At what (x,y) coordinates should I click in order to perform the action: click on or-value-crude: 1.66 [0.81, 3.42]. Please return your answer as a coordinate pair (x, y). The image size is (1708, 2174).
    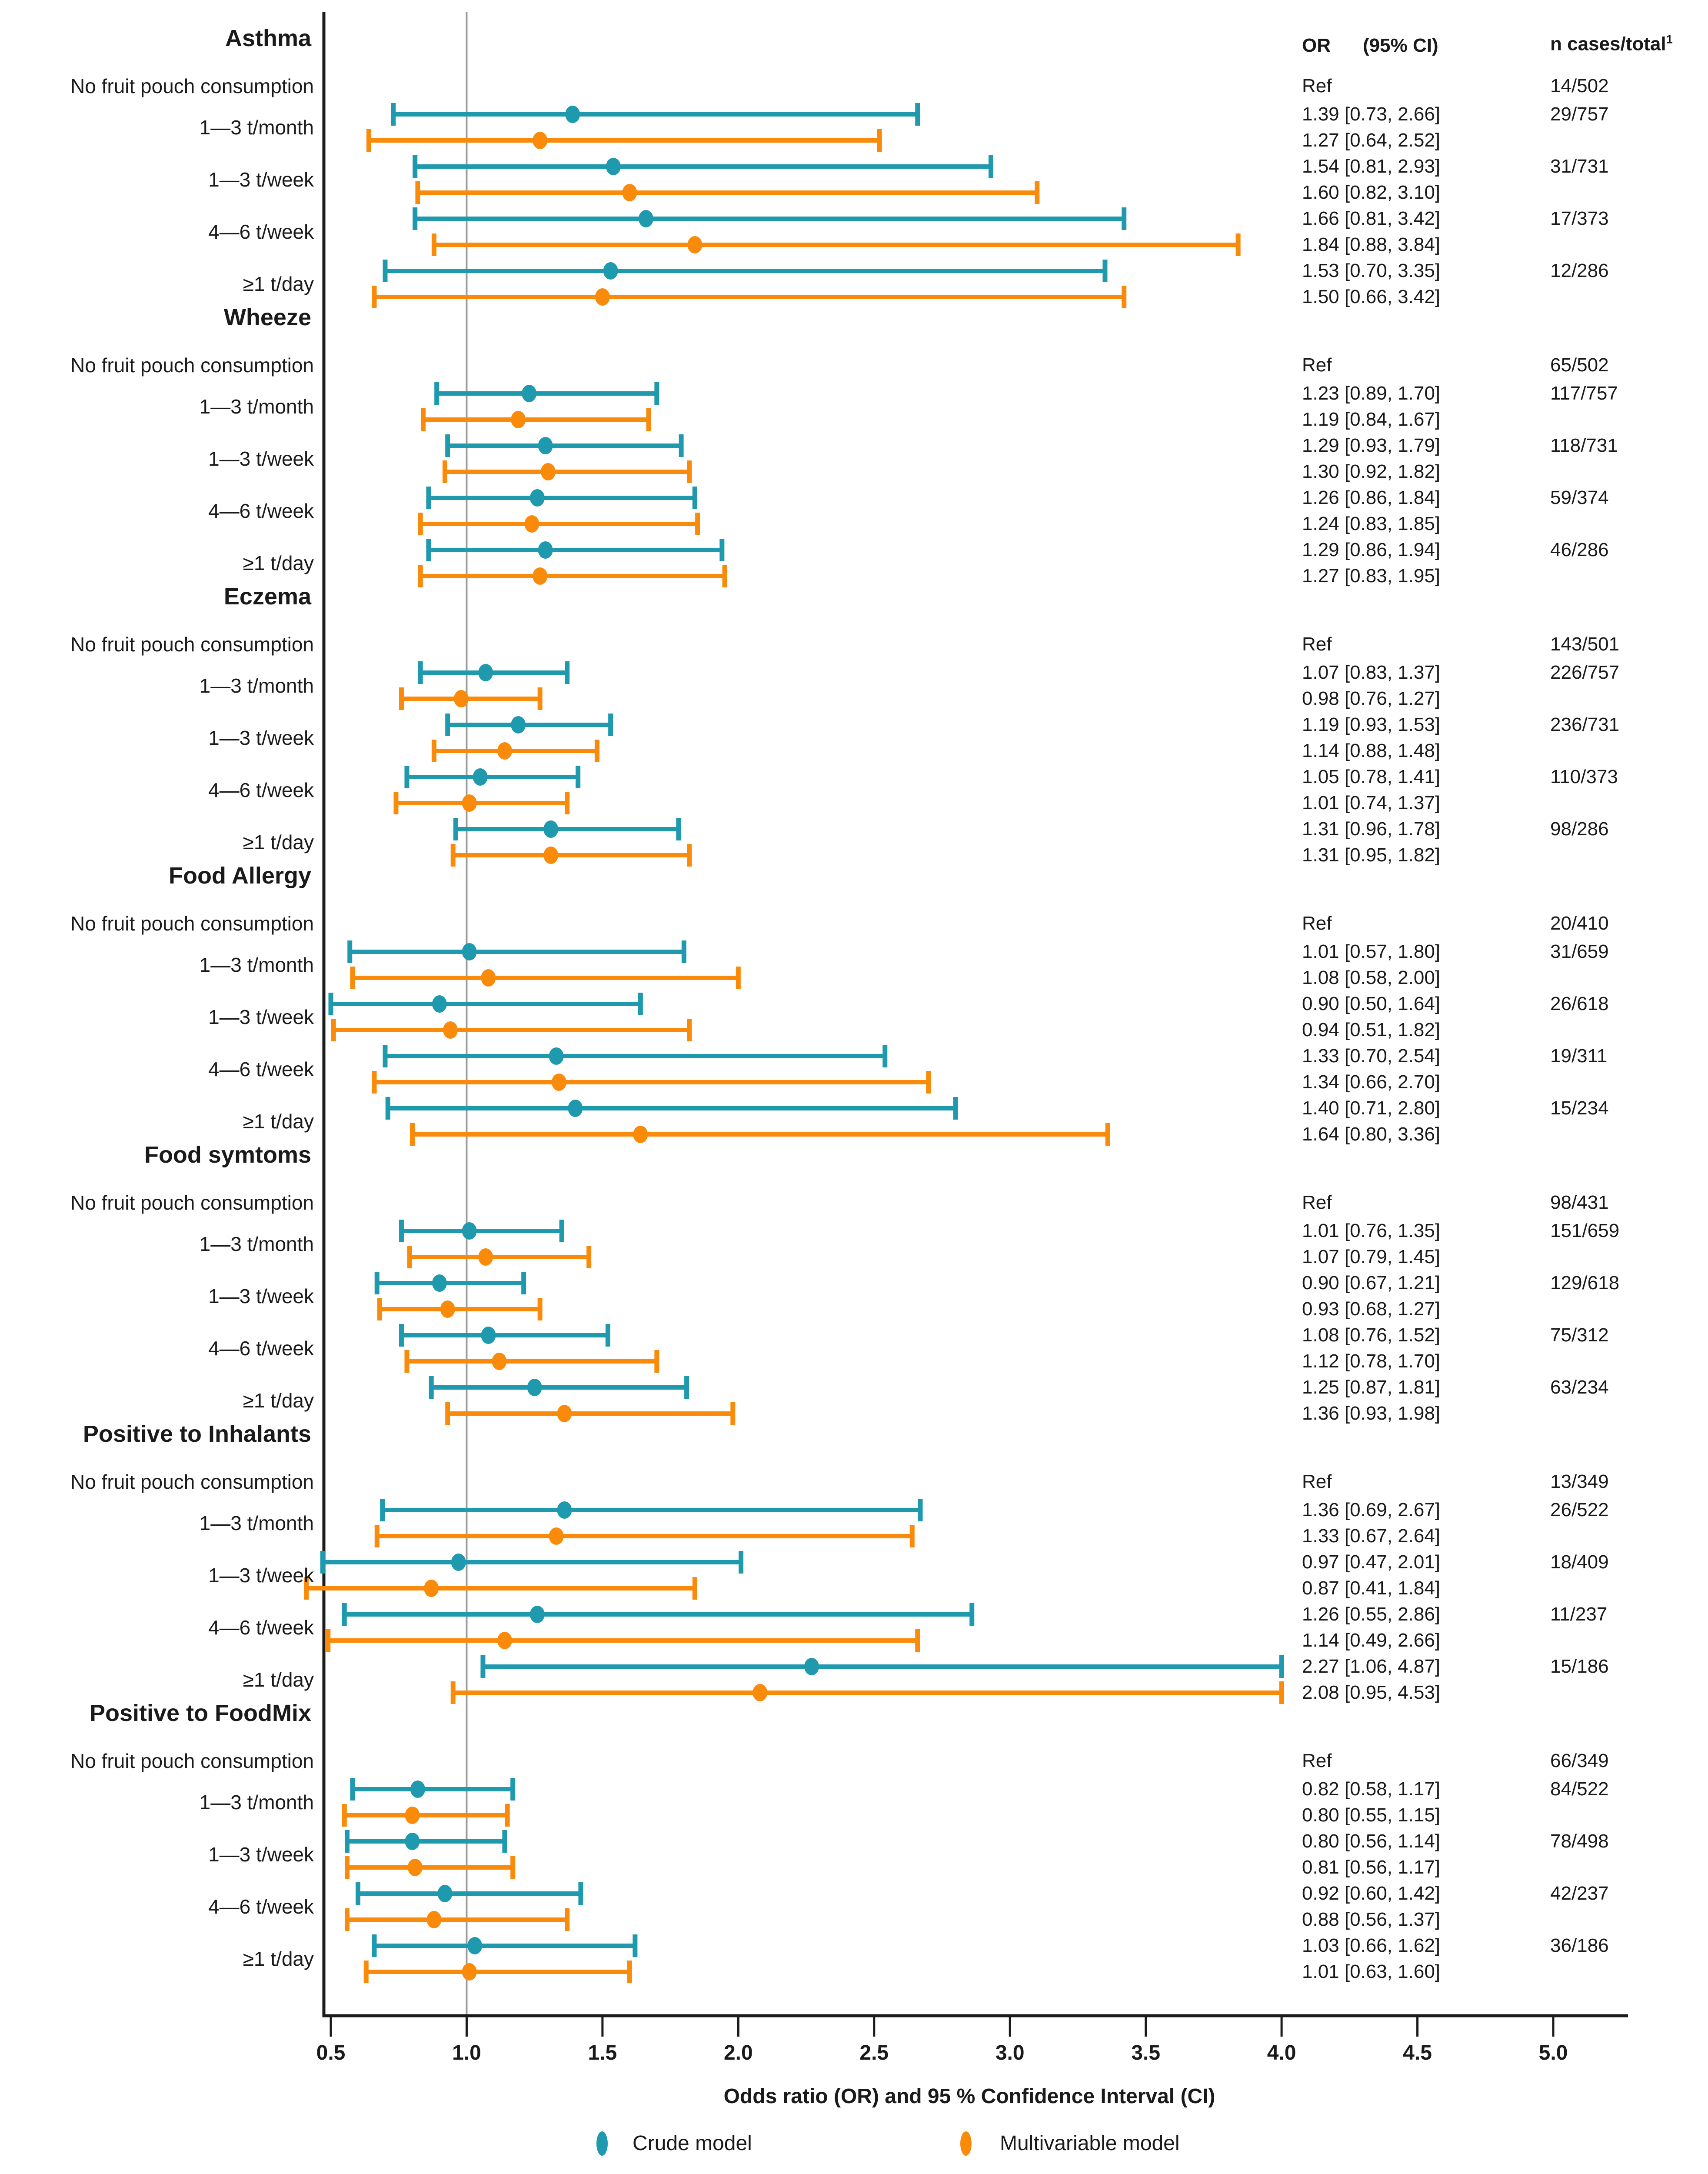
    Looking at the image, I should click on (1372, 218).